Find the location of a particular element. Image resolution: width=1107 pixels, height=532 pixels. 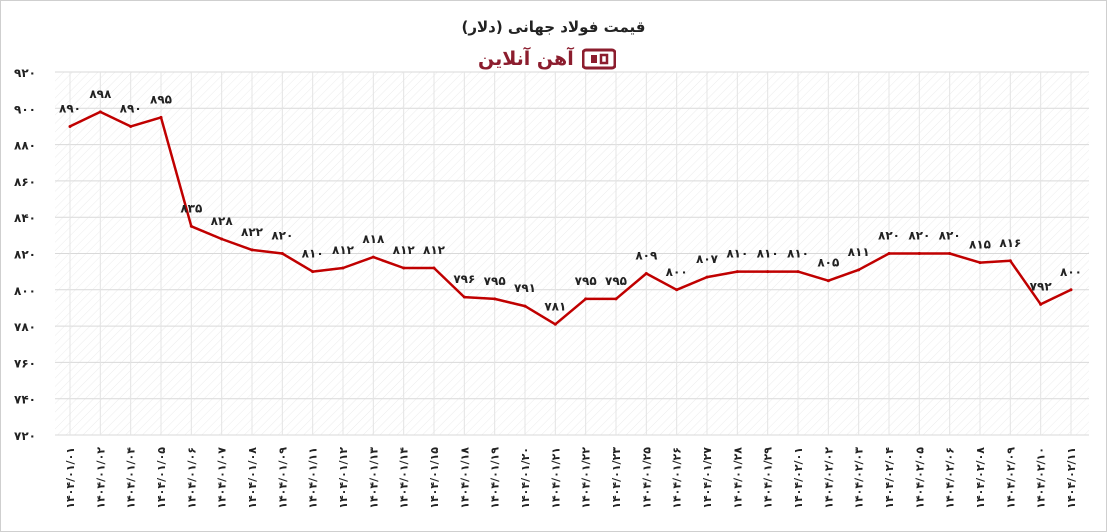

y-tick-label: ۸۸۰ is located at coordinates (25, 146).